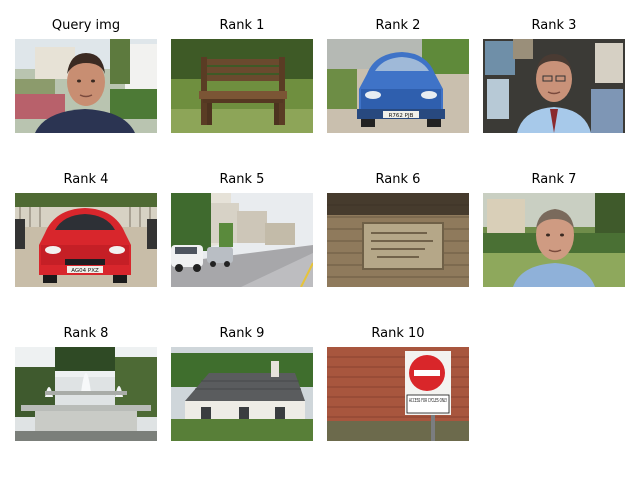 The height and width of the screenshot is (480, 640). Describe the element at coordinates (242, 25) in the screenshot. I see `cell-title: Rank 1` at that location.